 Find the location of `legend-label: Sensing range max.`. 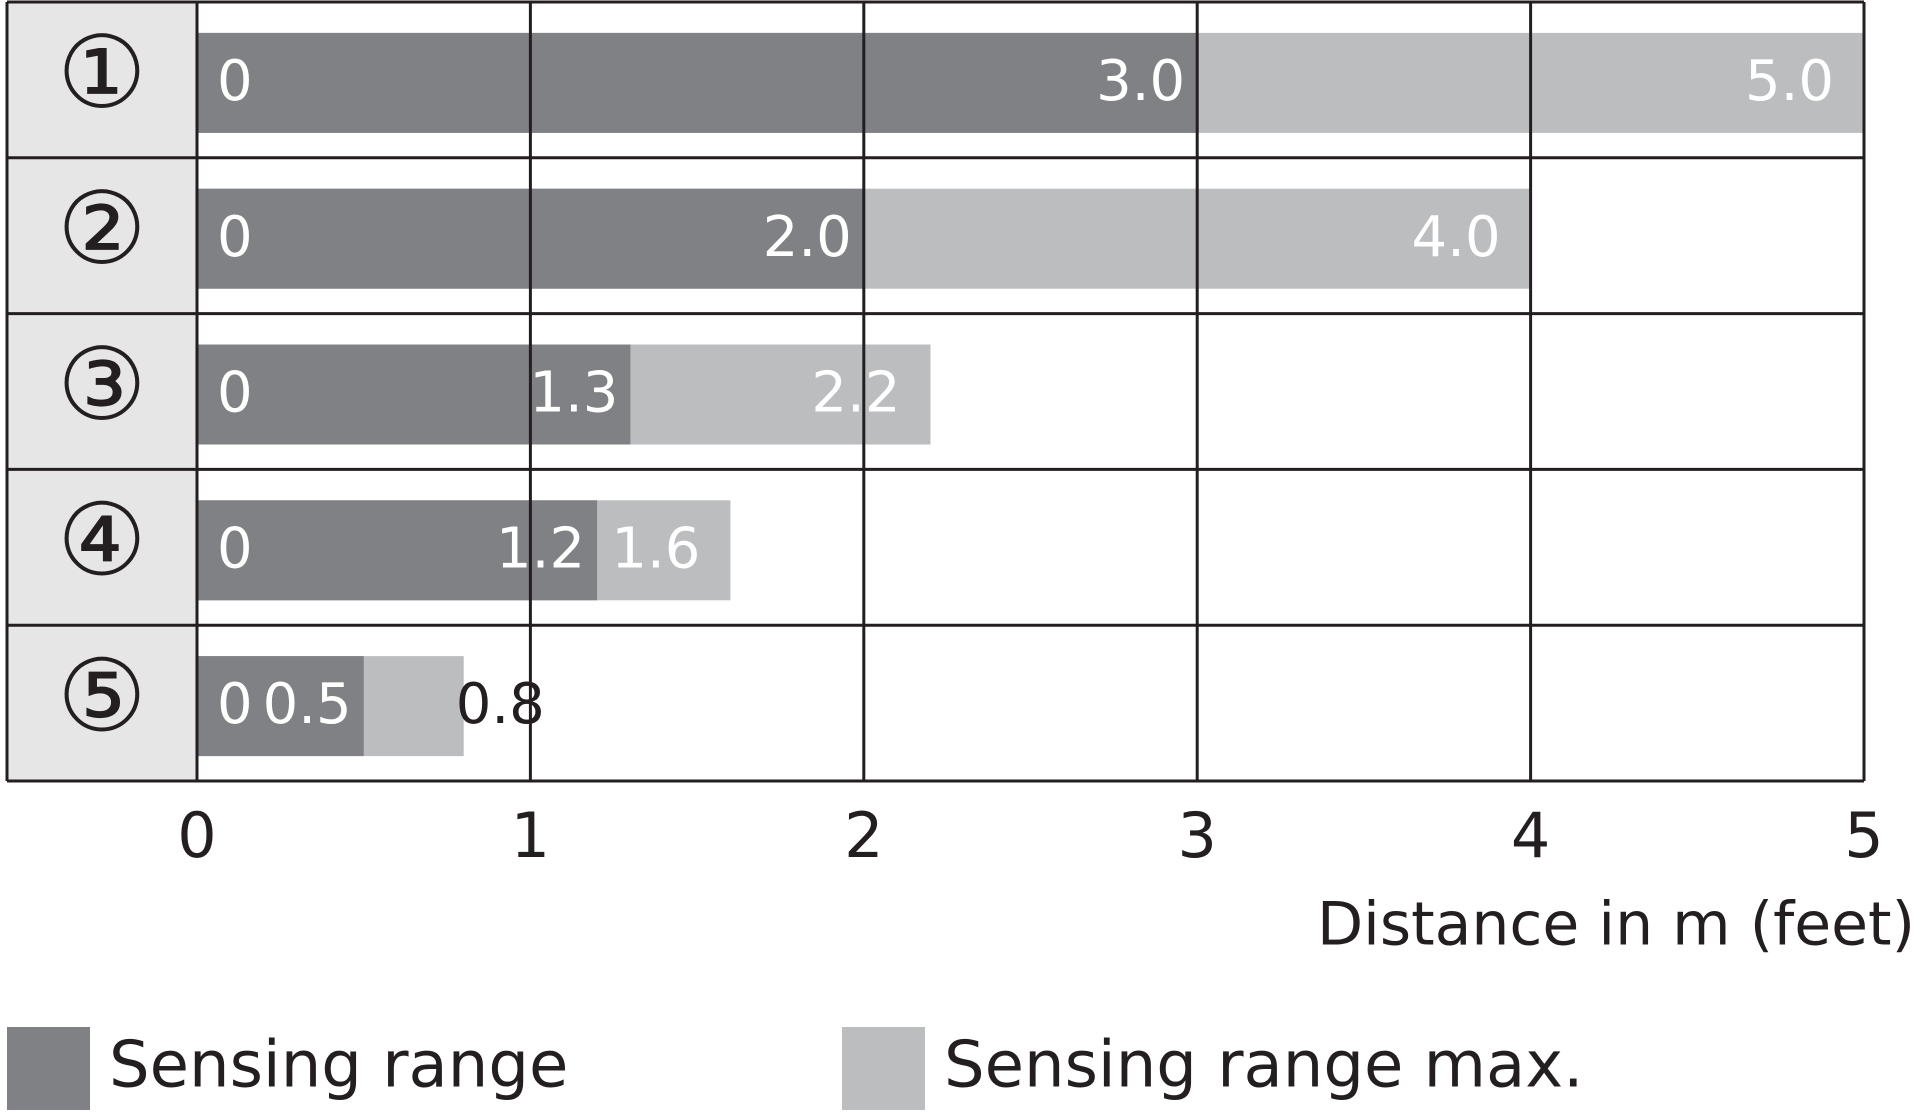

legend-label: Sensing range max. is located at coordinates (1263, 1066).